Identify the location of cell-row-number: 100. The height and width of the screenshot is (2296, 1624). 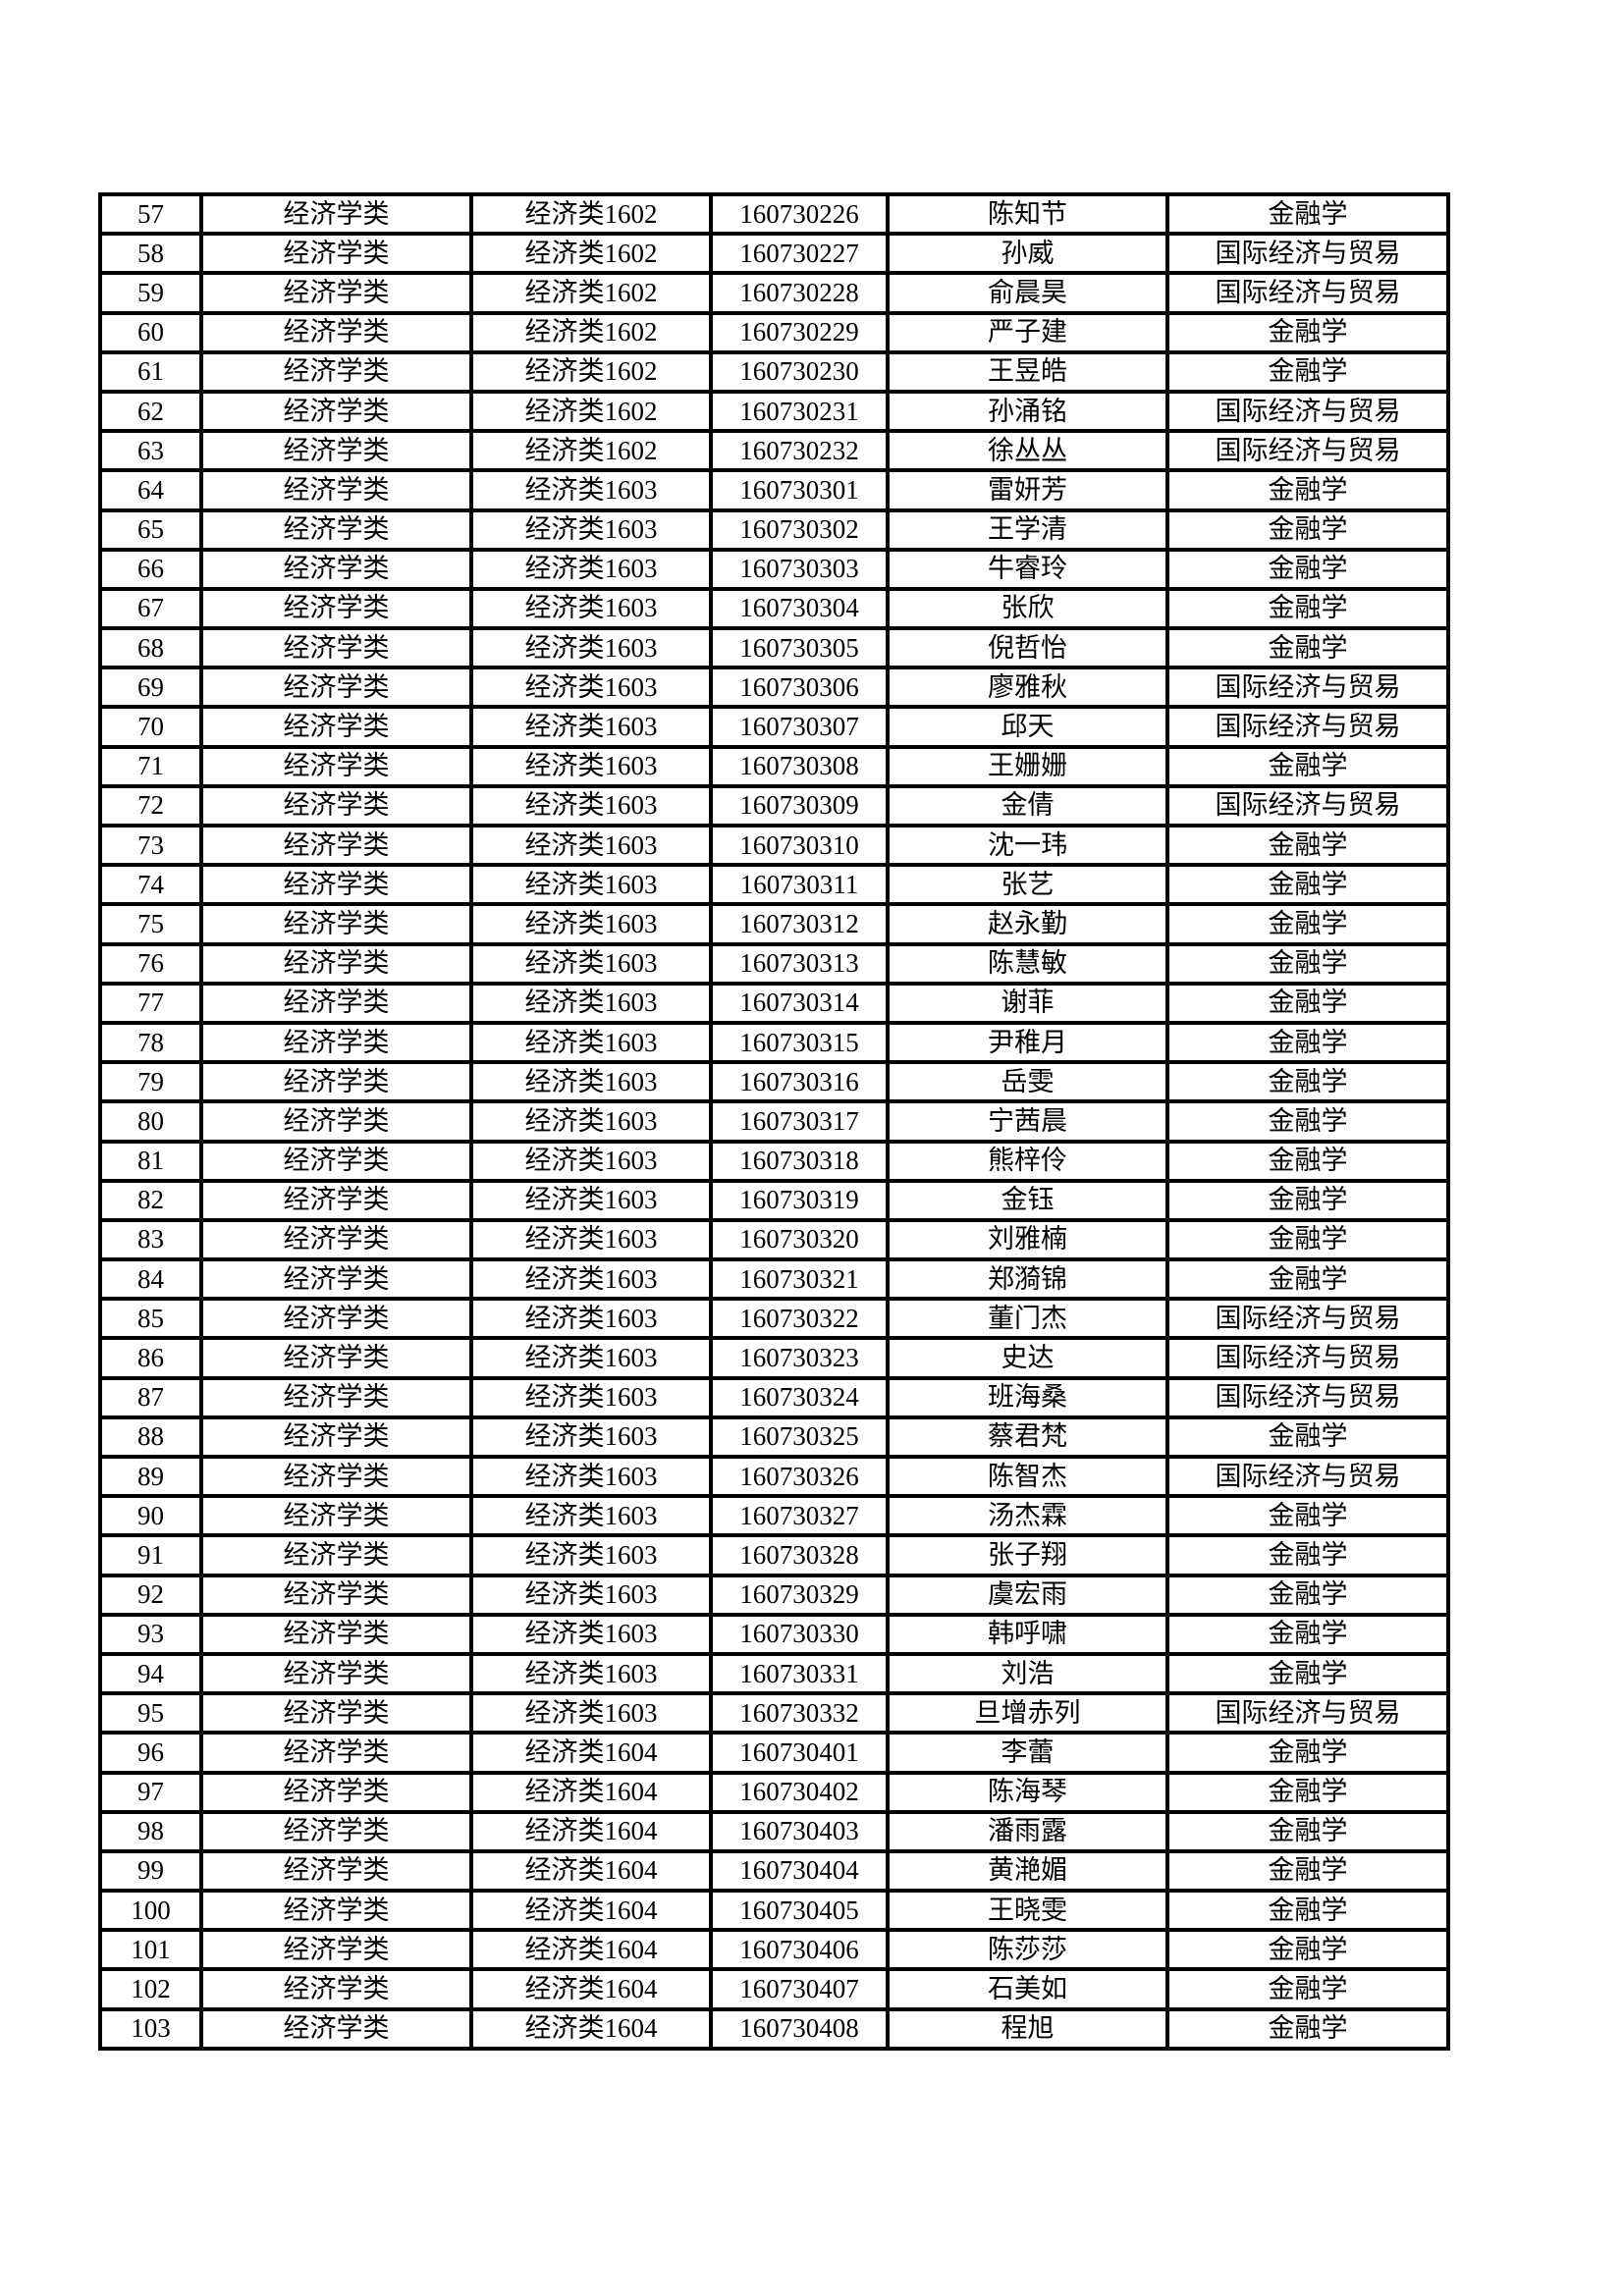
(150, 1911).